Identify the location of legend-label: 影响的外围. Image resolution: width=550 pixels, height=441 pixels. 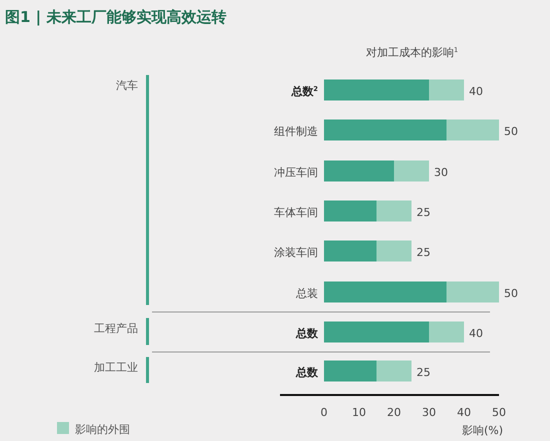
(102, 429).